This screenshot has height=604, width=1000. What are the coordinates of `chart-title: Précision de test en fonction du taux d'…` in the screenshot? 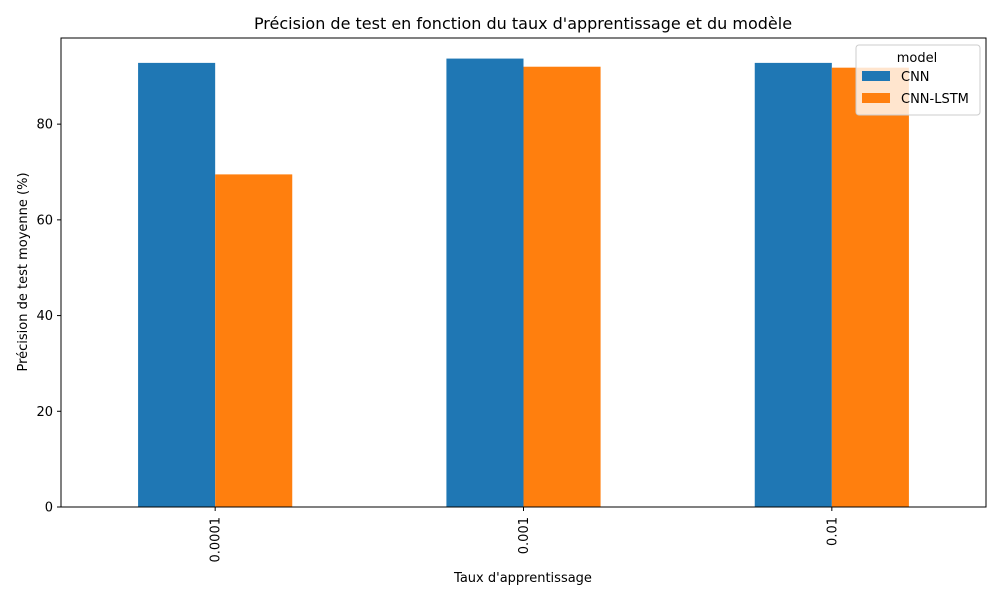 It's located at (523, 23).